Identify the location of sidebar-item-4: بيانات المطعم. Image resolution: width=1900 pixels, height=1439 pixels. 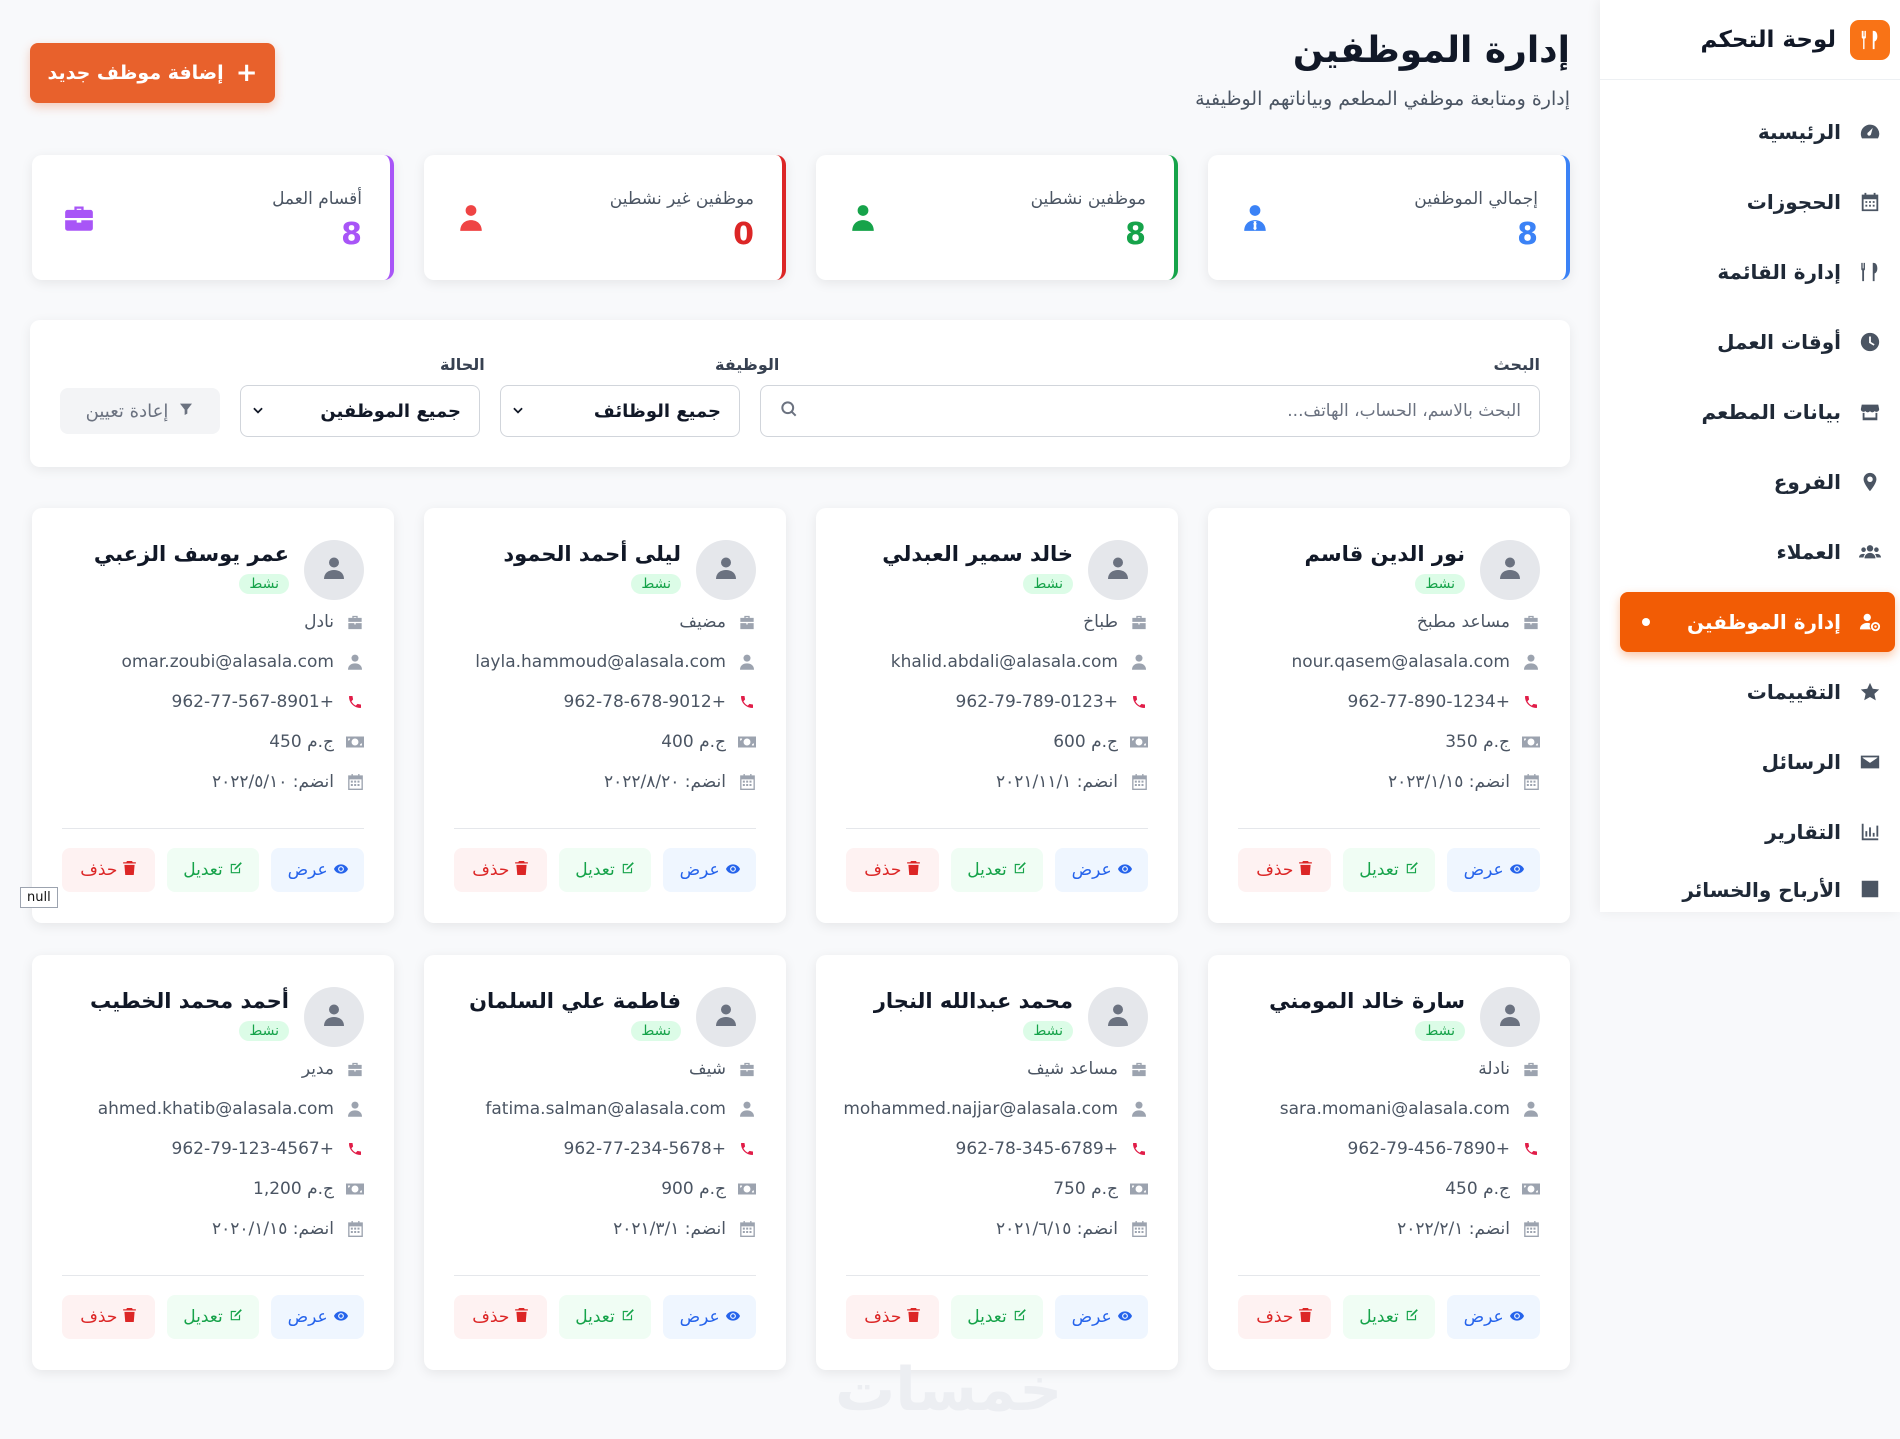
(1757, 412).